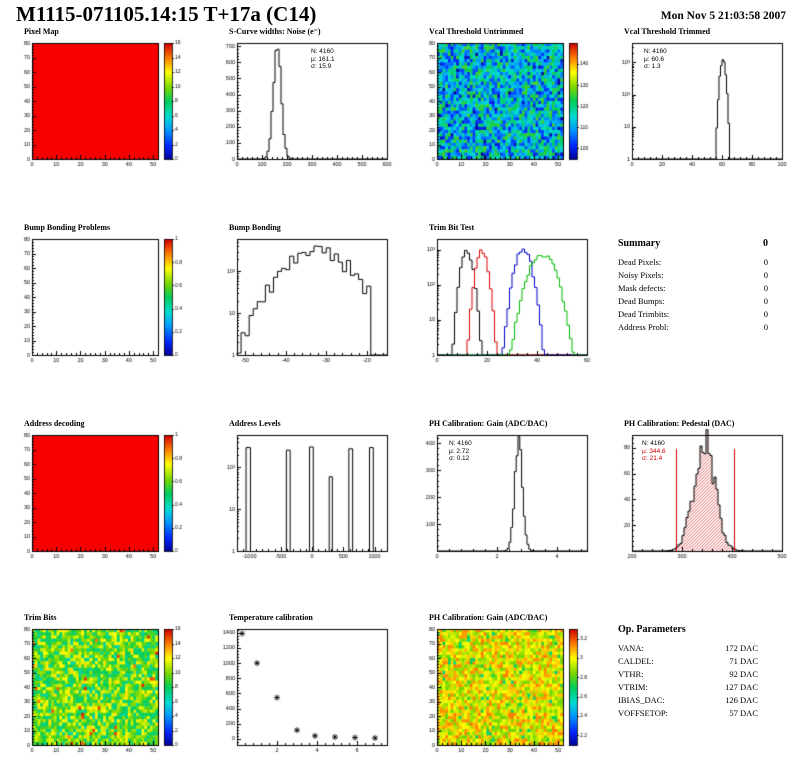 The width and height of the screenshot is (796, 772). I want to click on op-parameters-title: Op. Parameters, so click(652, 629).